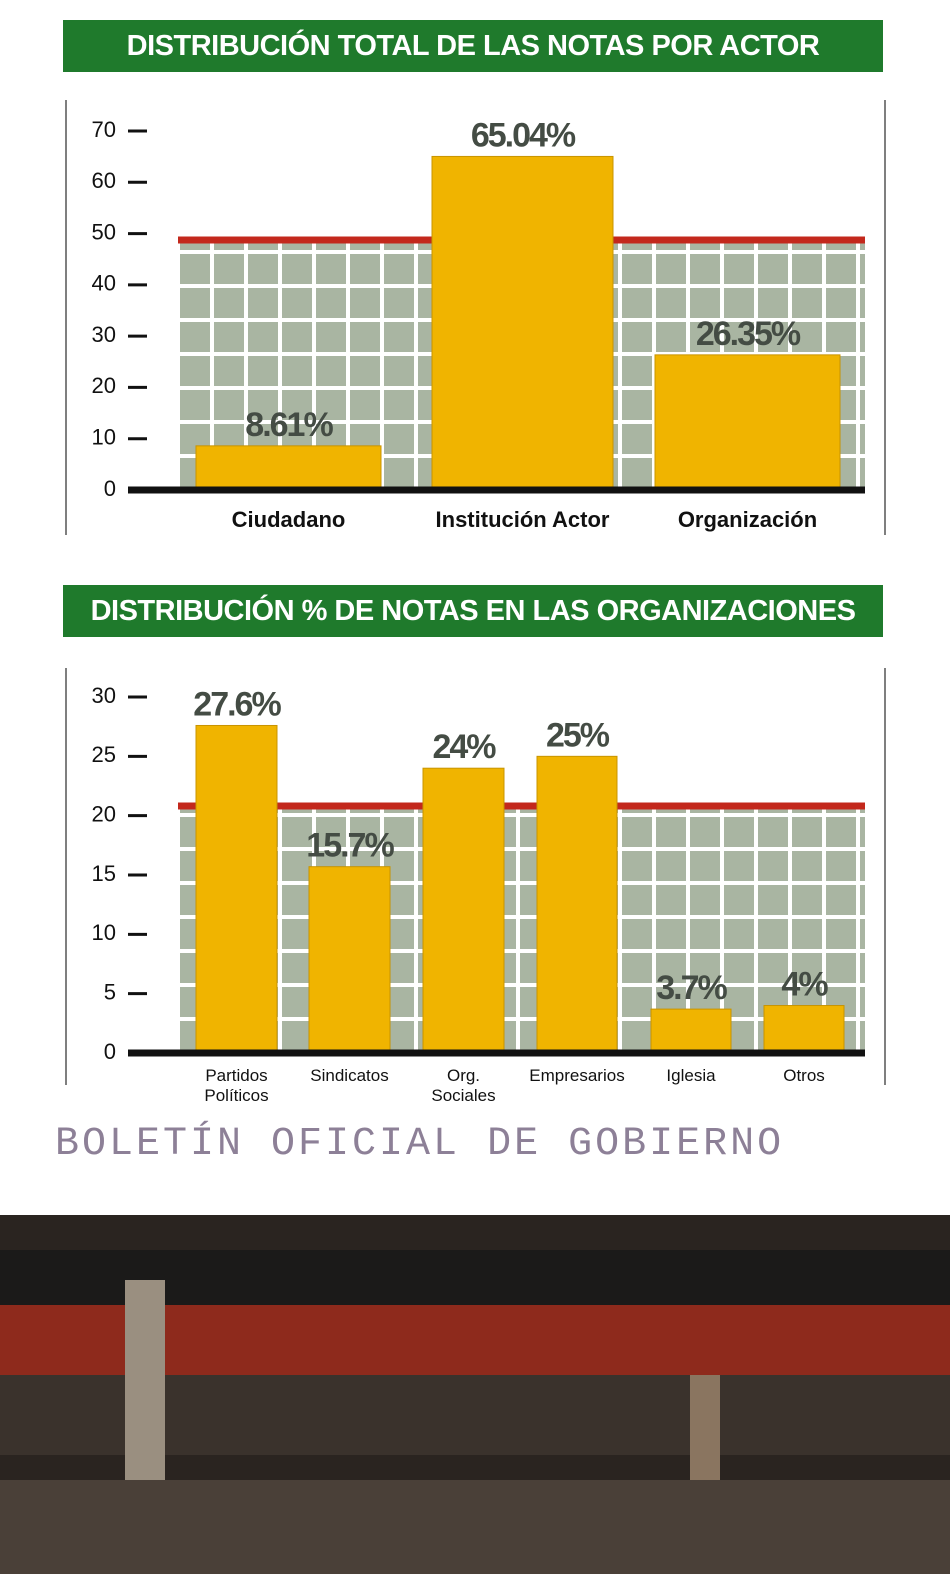 The height and width of the screenshot is (1574, 950). I want to click on value-label: 27.6%, so click(237, 704).